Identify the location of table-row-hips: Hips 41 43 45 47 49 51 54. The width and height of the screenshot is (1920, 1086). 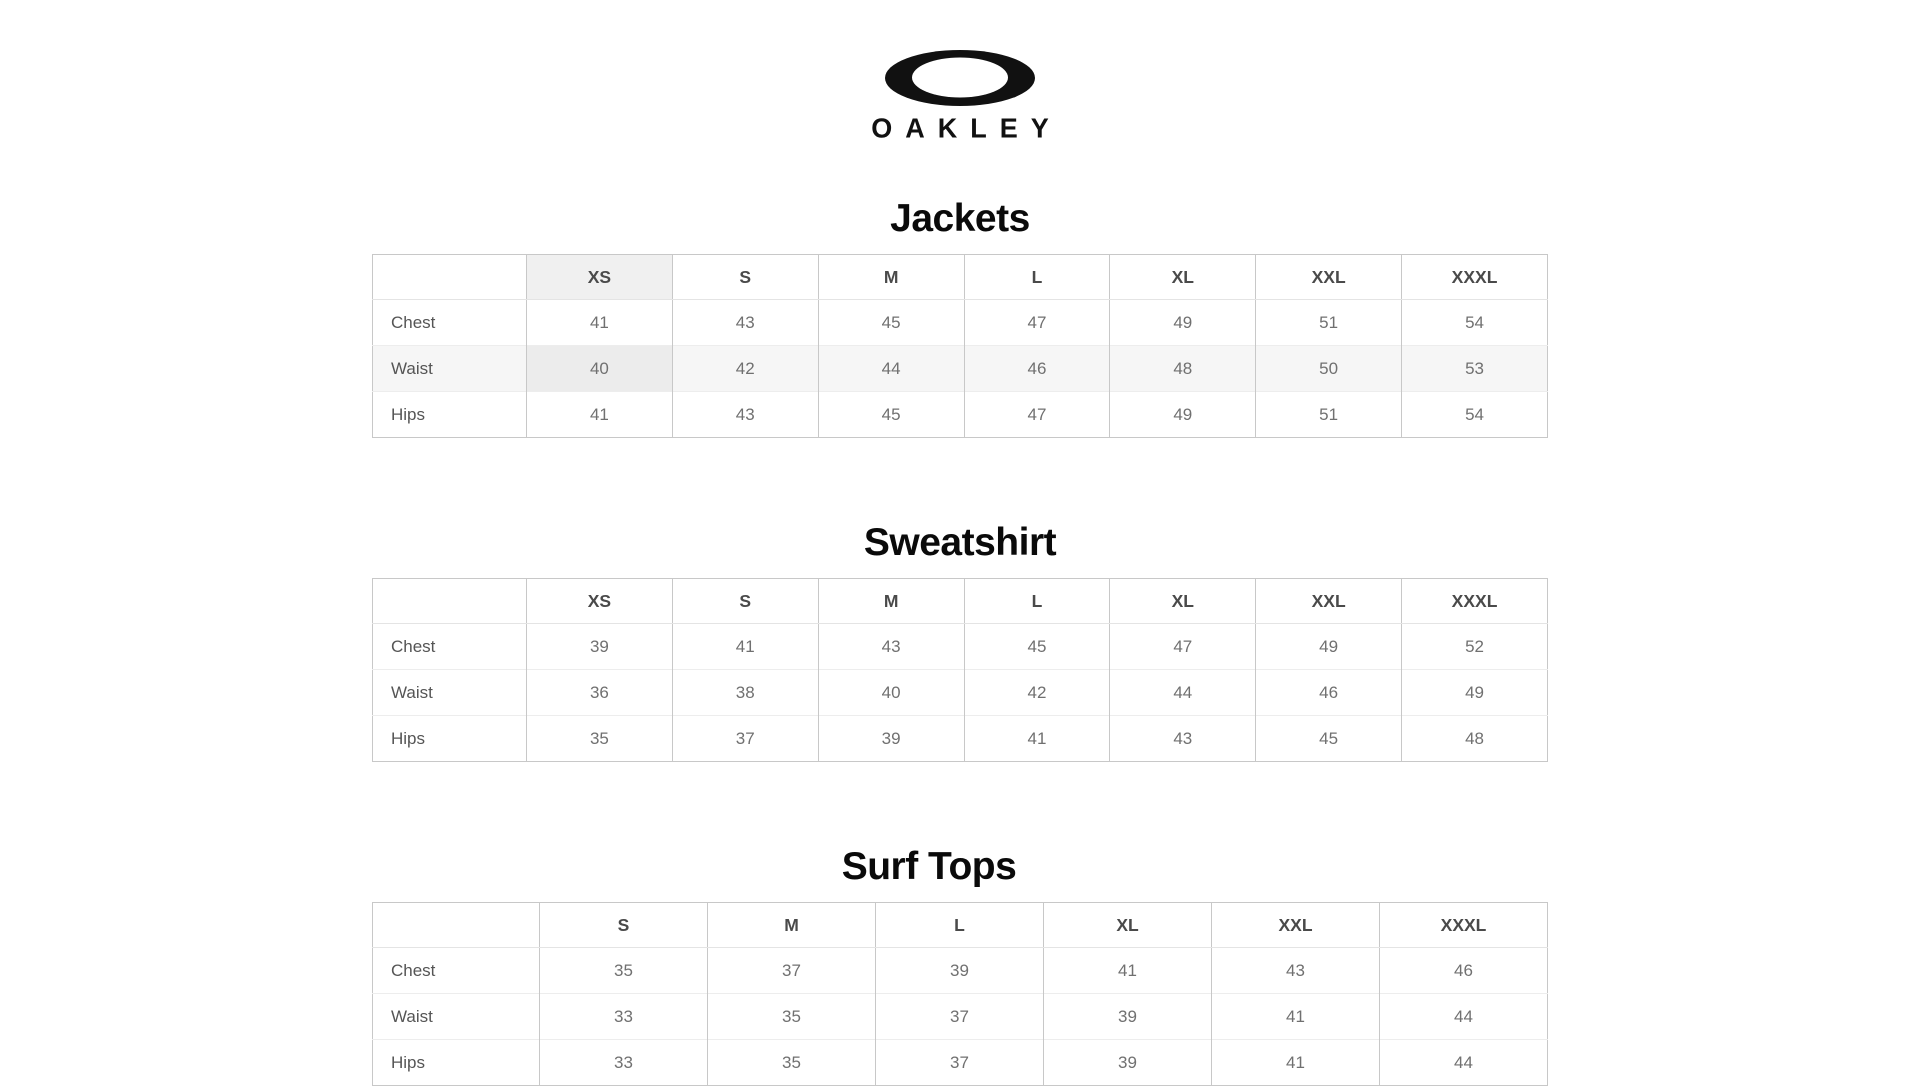
(960, 414).